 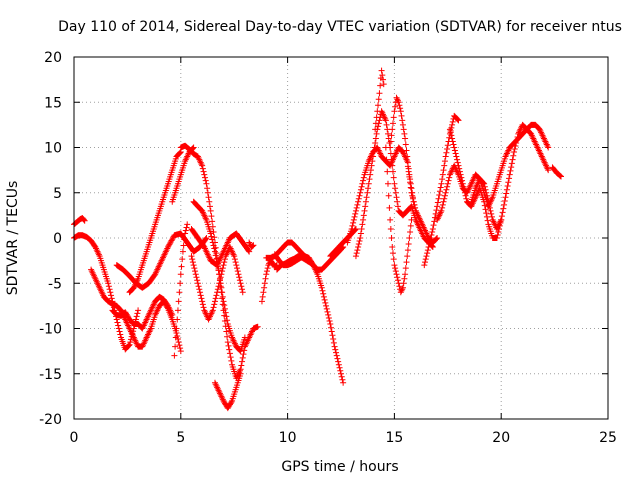 What do you see at coordinates (50, 330) in the screenshot?
I see `y-tick-label: -10` at bounding box center [50, 330].